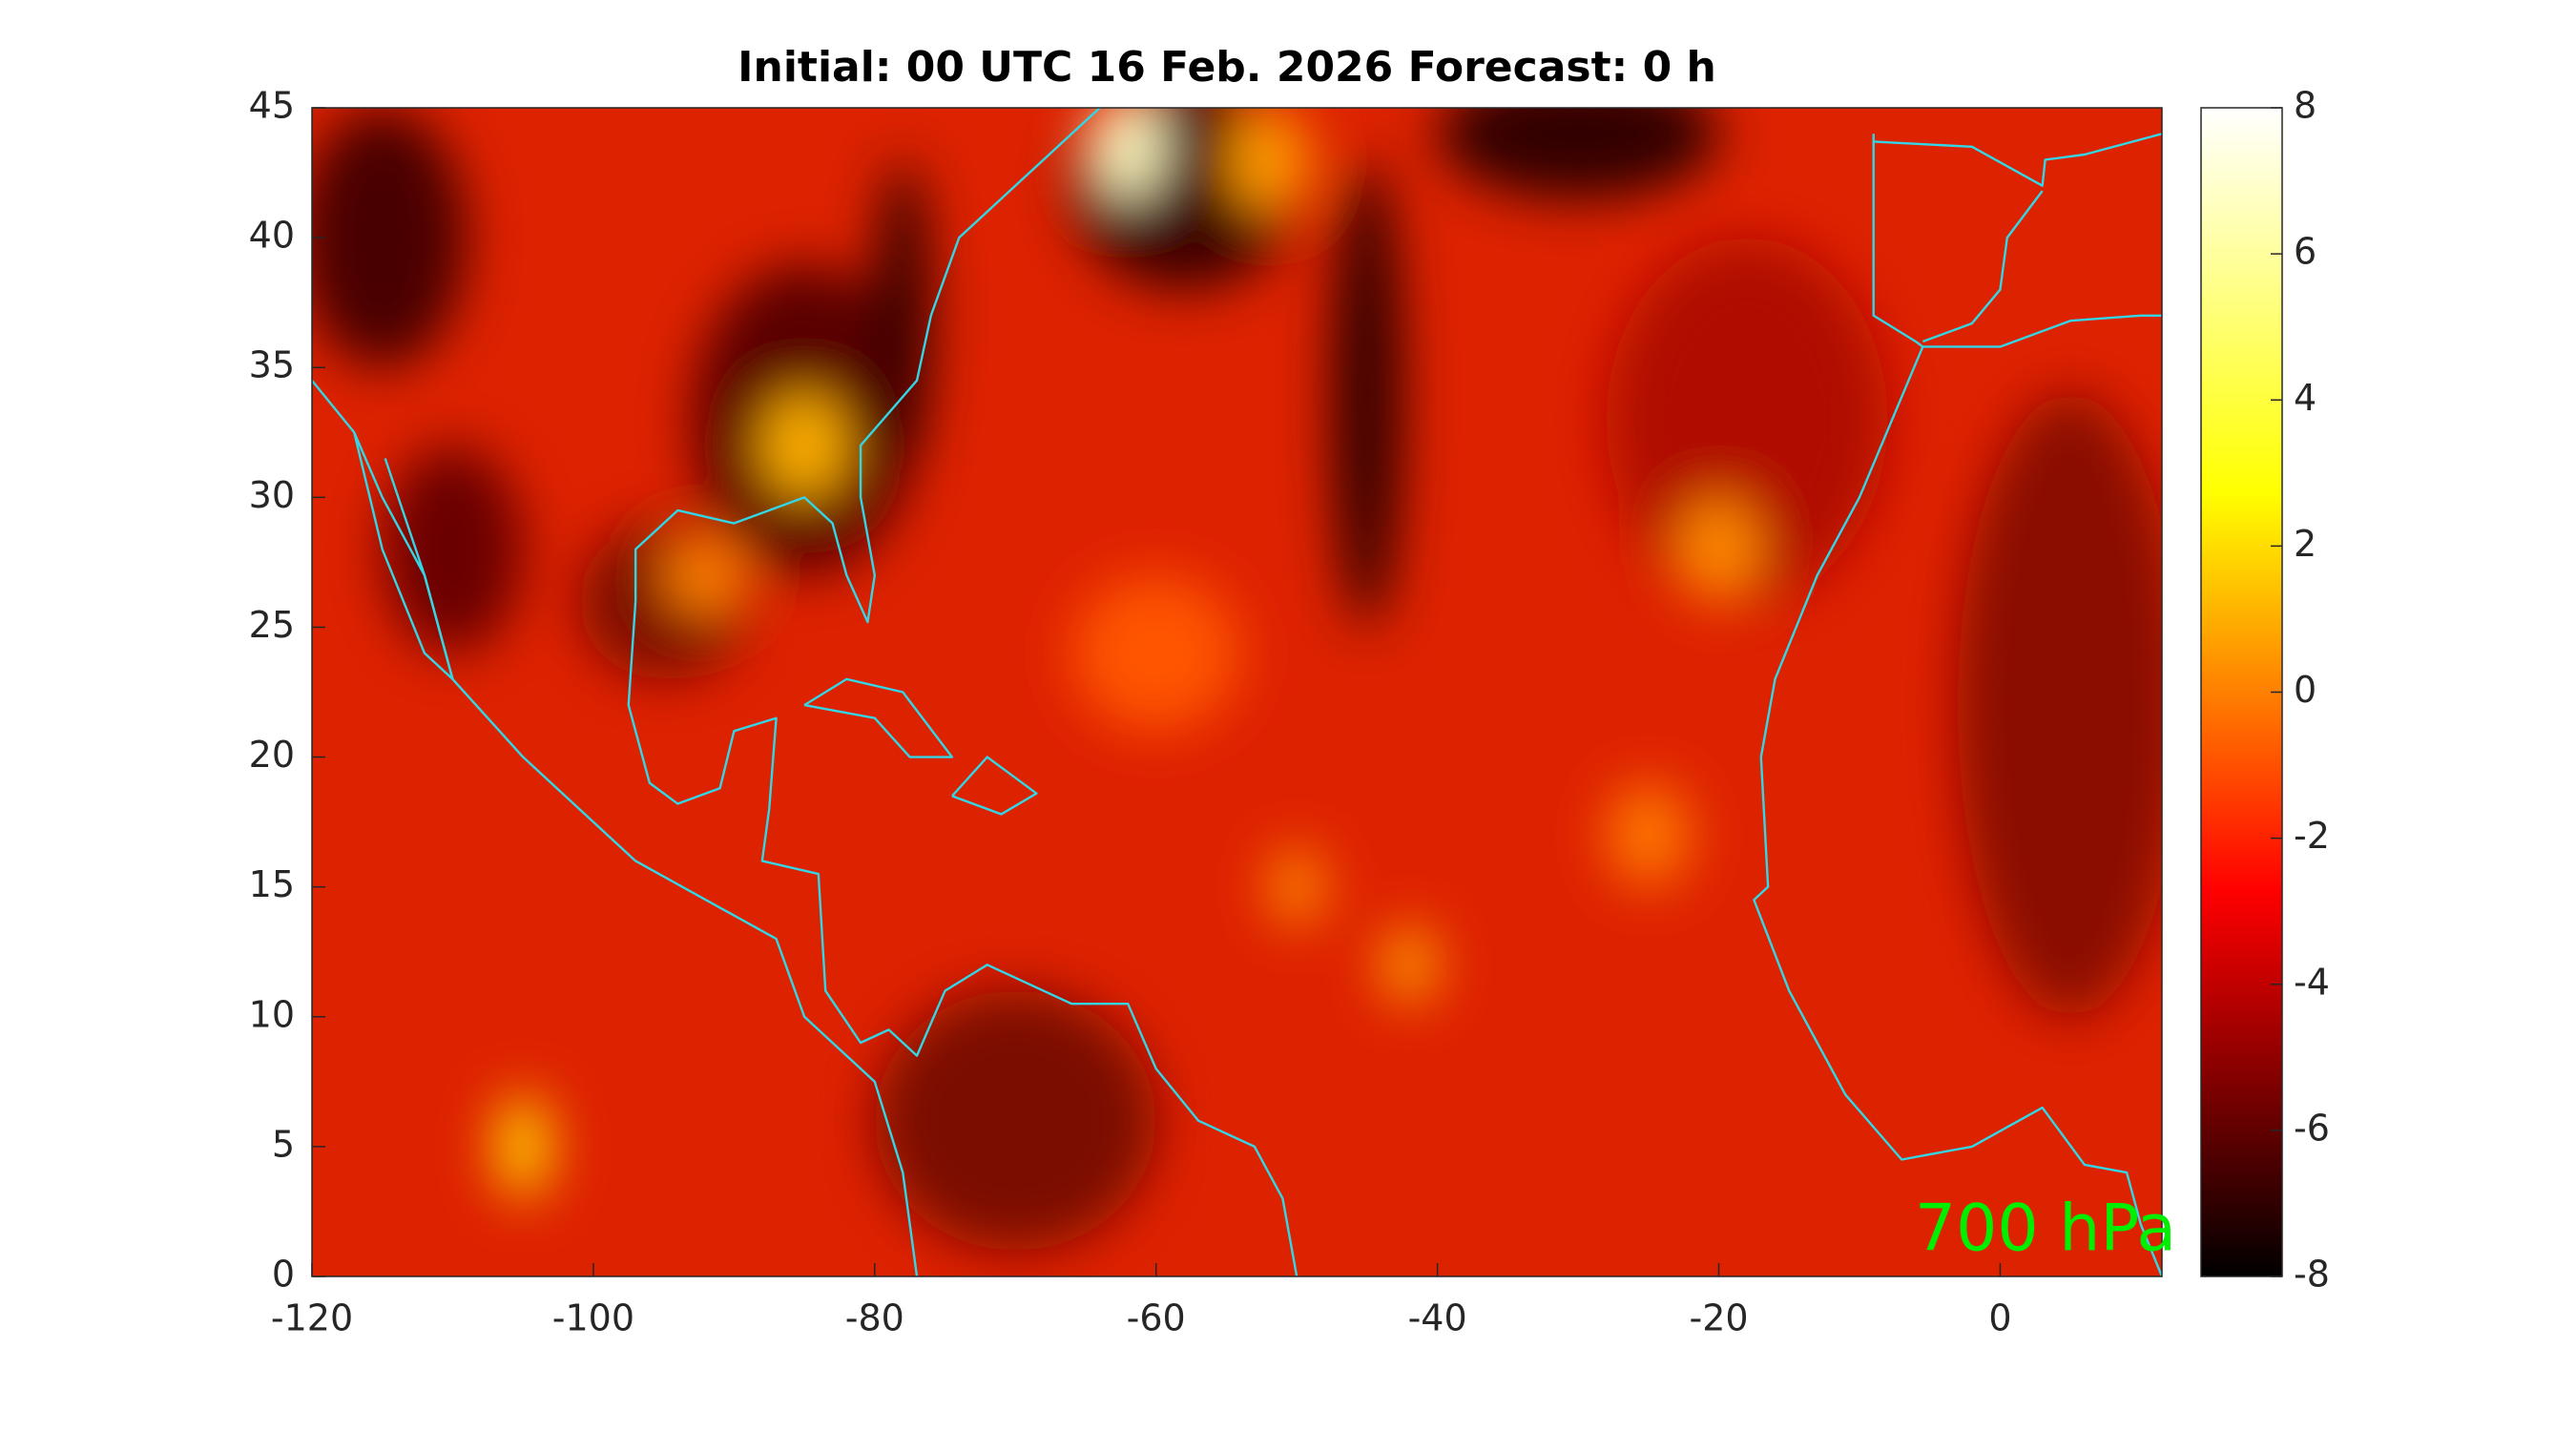 Image resolution: width=2576 pixels, height=1431 pixels. What do you see at coordinates (272, 106) in the screenshot?
I see `y-tick-label: 45` at bounding box center [272, 106].